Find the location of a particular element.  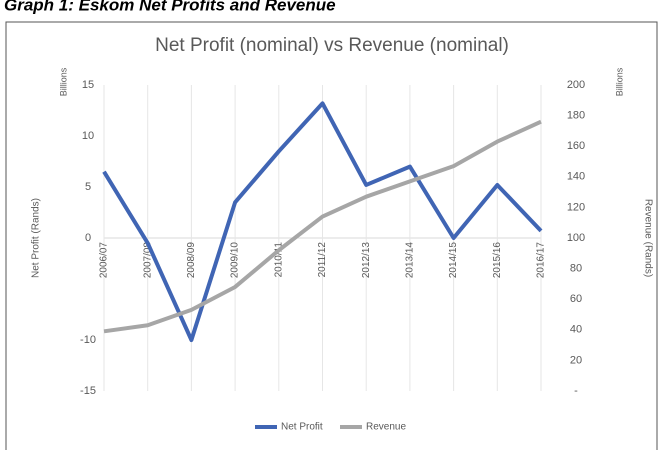

y-tick-label: 5 is located at coordinates (88, 187).